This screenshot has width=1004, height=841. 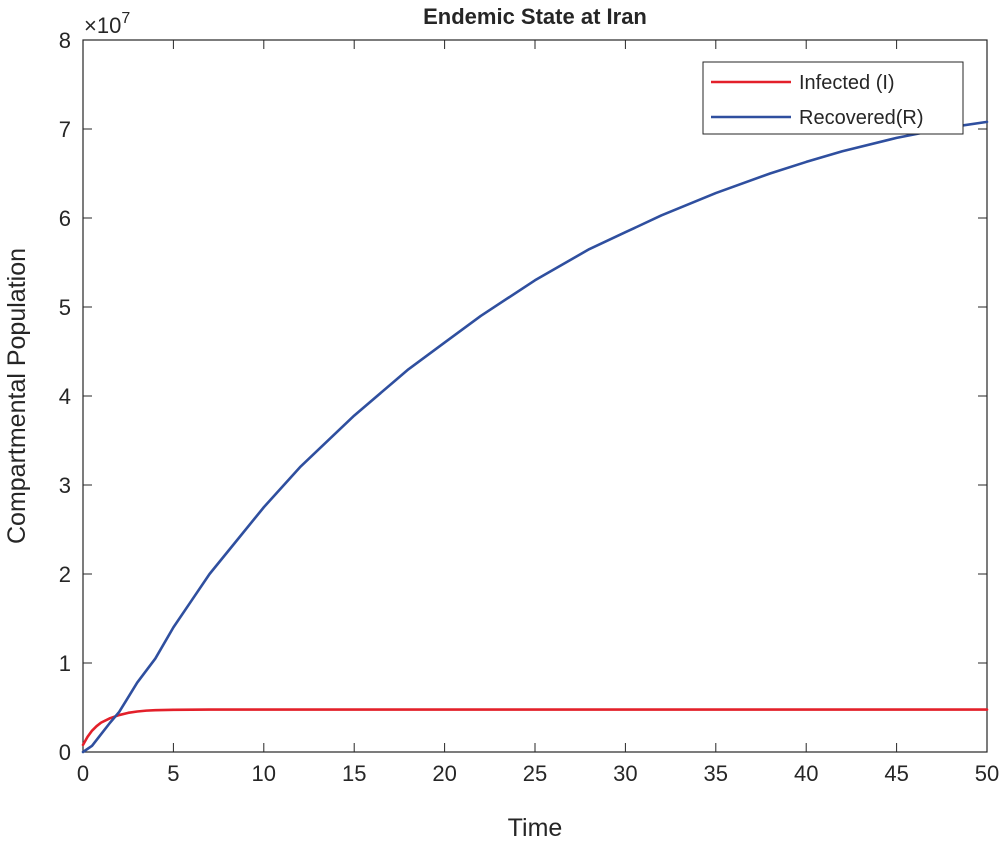 What do you see at coordinates (102, 25) in the screenshot?
I see `exponent-base: ×10` at bounding box center [102, 25].